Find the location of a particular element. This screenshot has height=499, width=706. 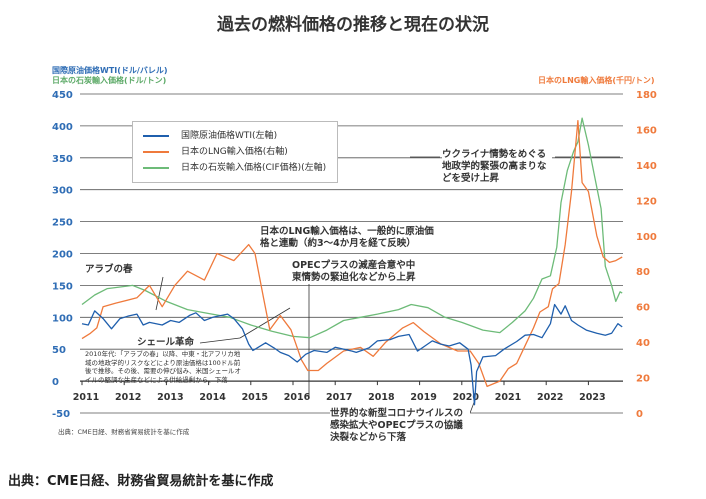

annotation-lng-link: 日本のLNG輸入価格は、一般的に原油価格と連動（約3〜4か月を経て反映） is located at coordinates (350, 238).